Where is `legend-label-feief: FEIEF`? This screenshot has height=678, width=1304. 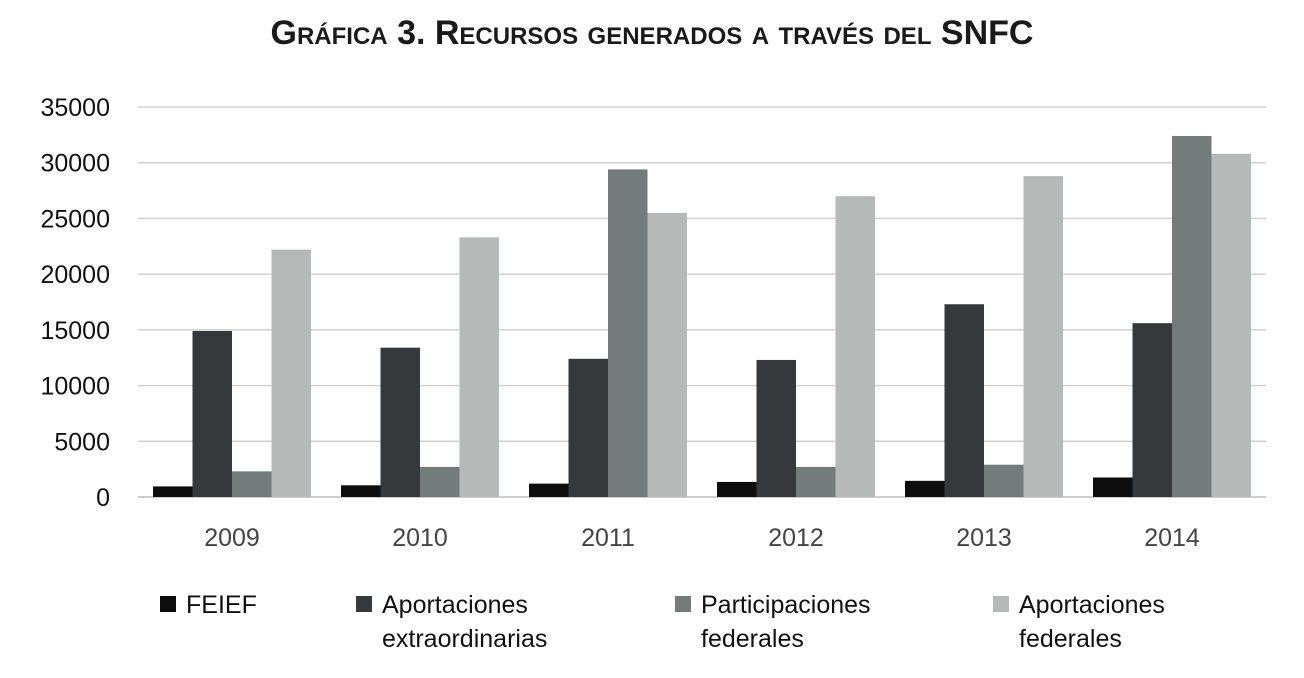 legend-label-feief: FEIEF is located at coordinates (221, 605).